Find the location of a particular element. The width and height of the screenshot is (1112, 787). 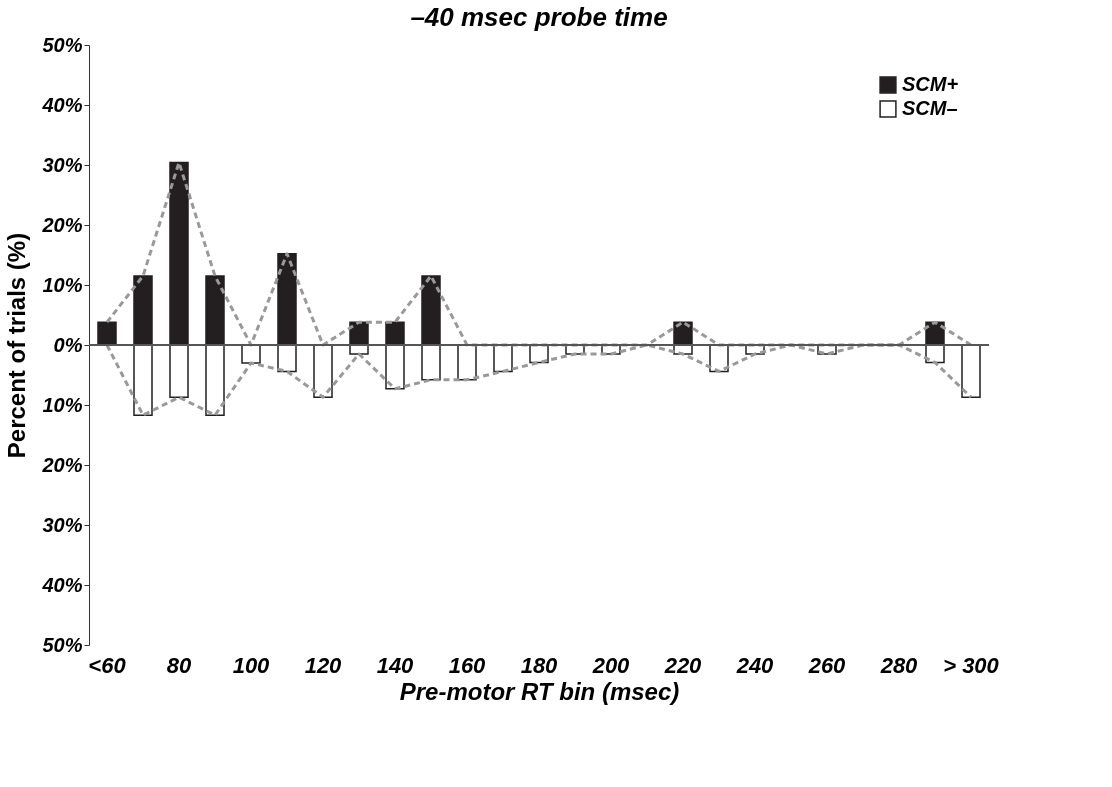

x-tick-label: 200 is located at coordinates (611, 665).